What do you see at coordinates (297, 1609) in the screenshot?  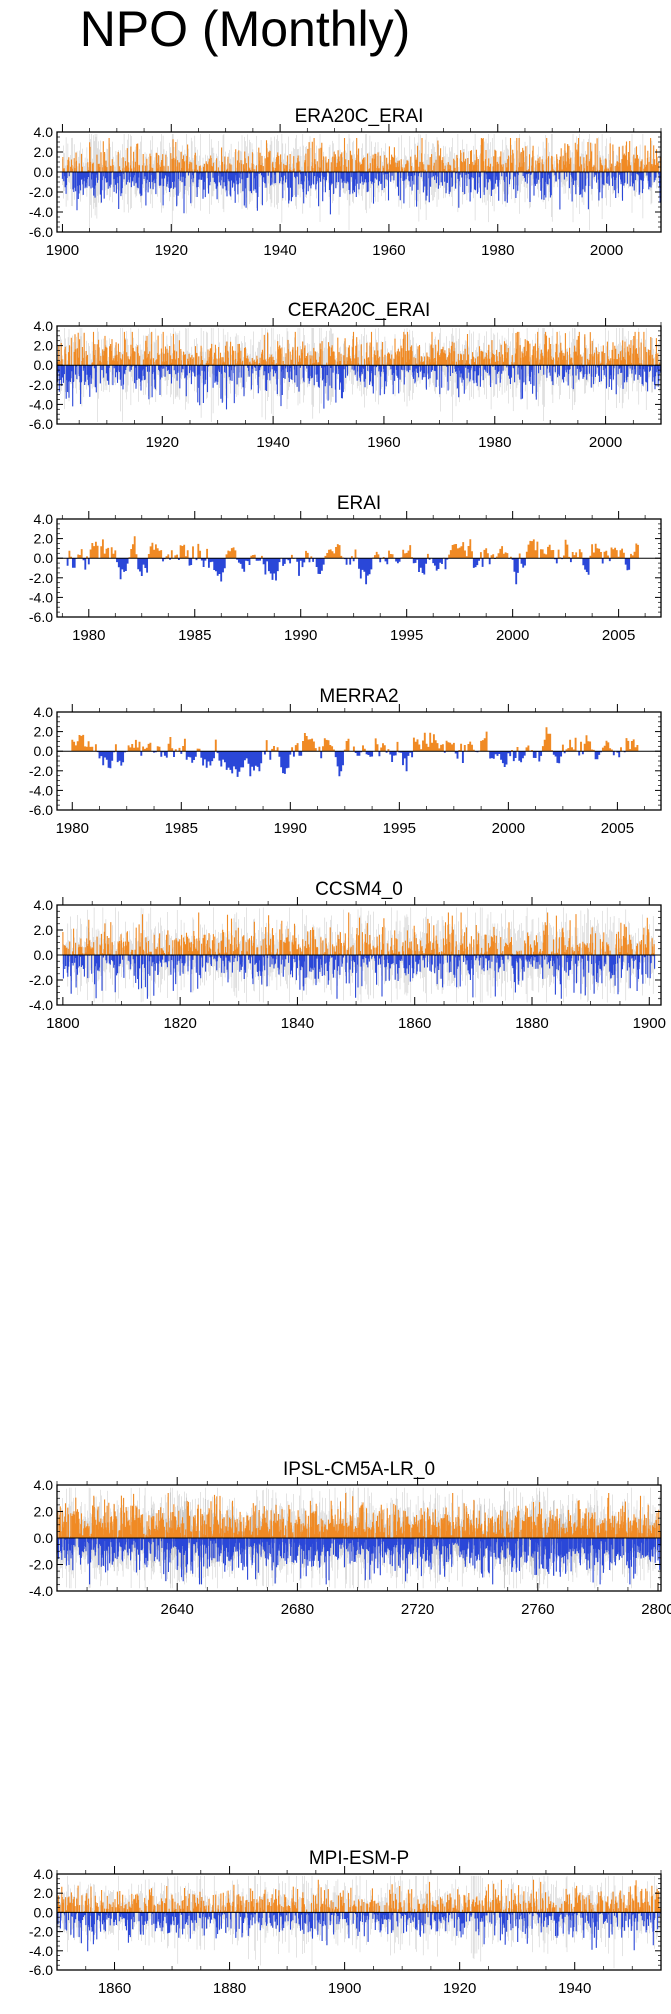 I see `x-tick-label: 2680` at bounding box center [297, 1609].